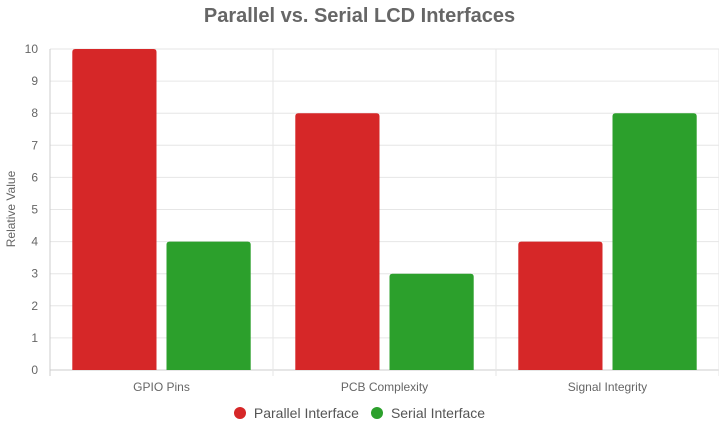 The image size is (719, 433). What do you see at coordinates (11, 208) in the screenshot?
I see `y-axis-label: Relative Value` at bounding box center [11, 208].